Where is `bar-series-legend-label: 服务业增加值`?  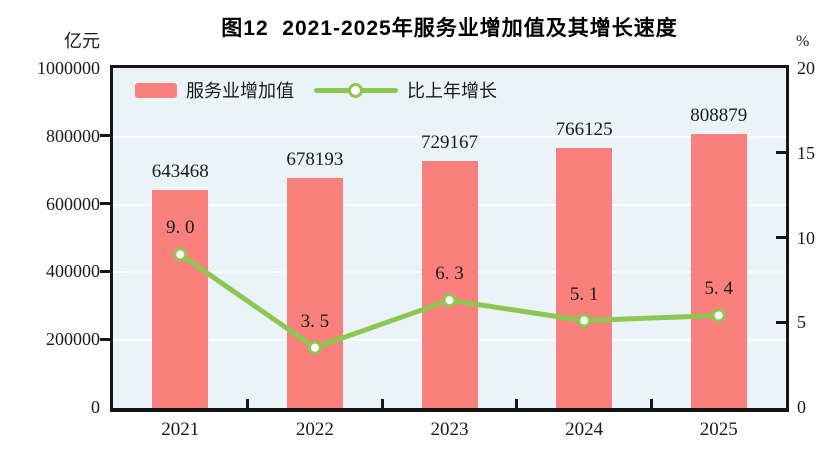
bar-series-legend-label: 服务业增加值 is located at coordinates (240, 91).